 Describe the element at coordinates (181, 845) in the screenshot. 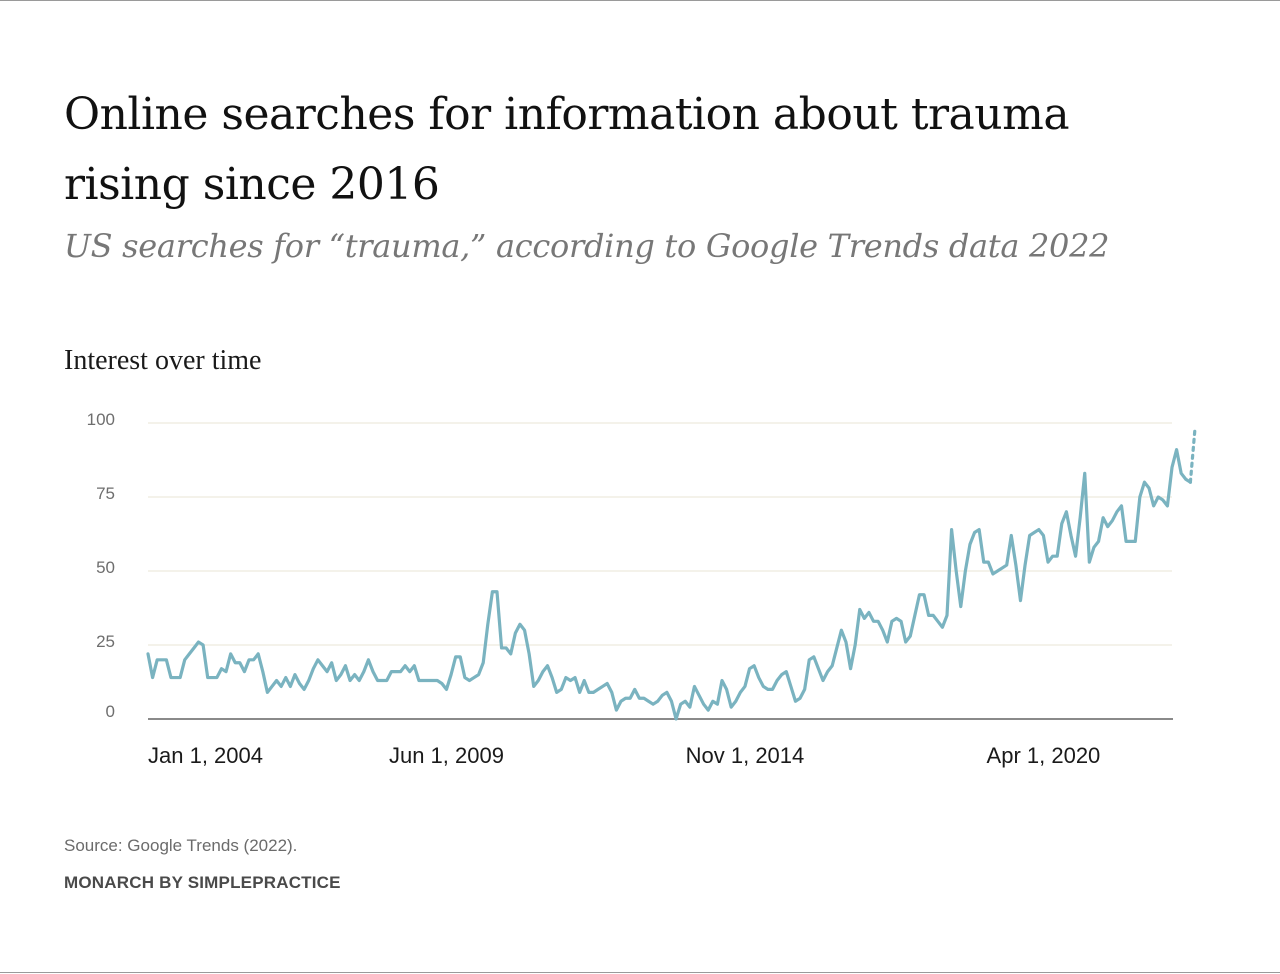

I see `source-note: Source: Google Trends (2022).` at that location.